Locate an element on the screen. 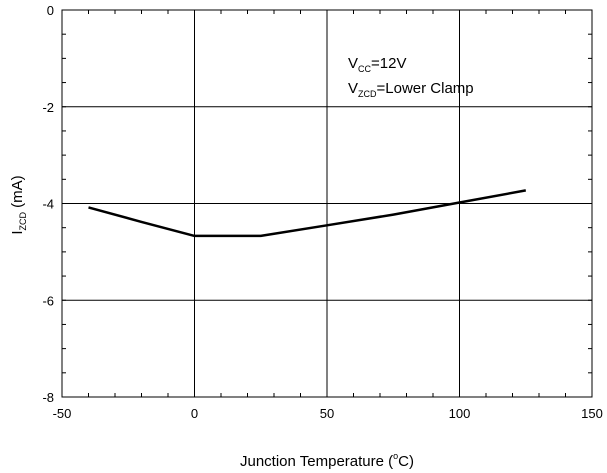 The height and width of the screenshot is (473, 607). x-tick-label: 50 is located at coordinates (327, 413).